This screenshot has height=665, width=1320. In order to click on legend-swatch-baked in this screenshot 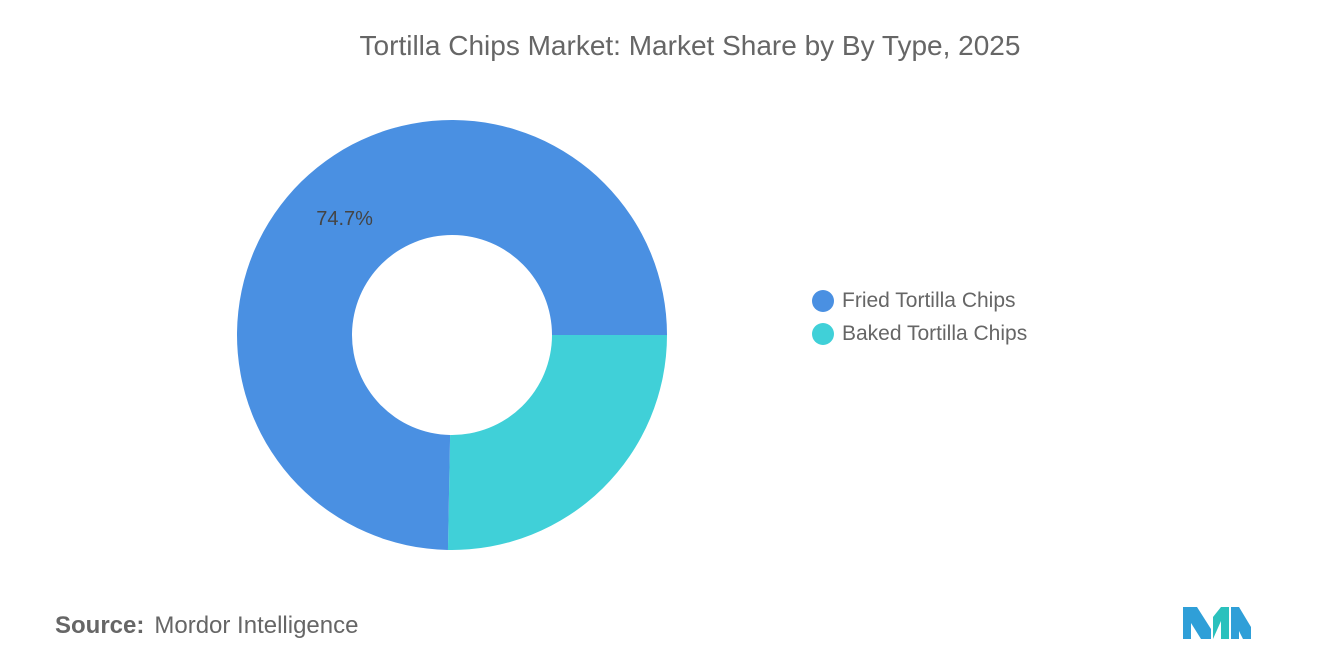, I will do `click(823, 333)`.